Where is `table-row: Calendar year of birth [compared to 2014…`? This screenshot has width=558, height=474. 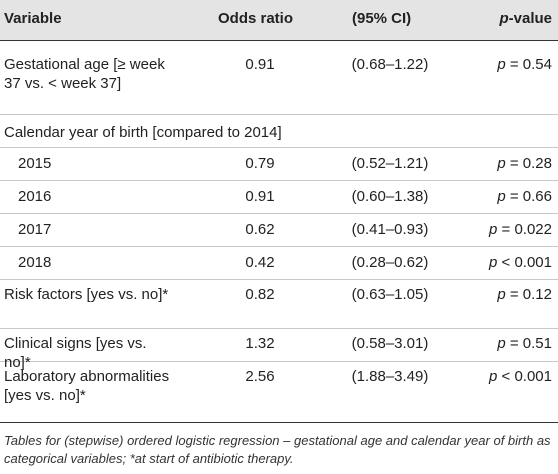 table-row: Calendar year of birth [compared to 2014… is located at coordinates (279, 131).